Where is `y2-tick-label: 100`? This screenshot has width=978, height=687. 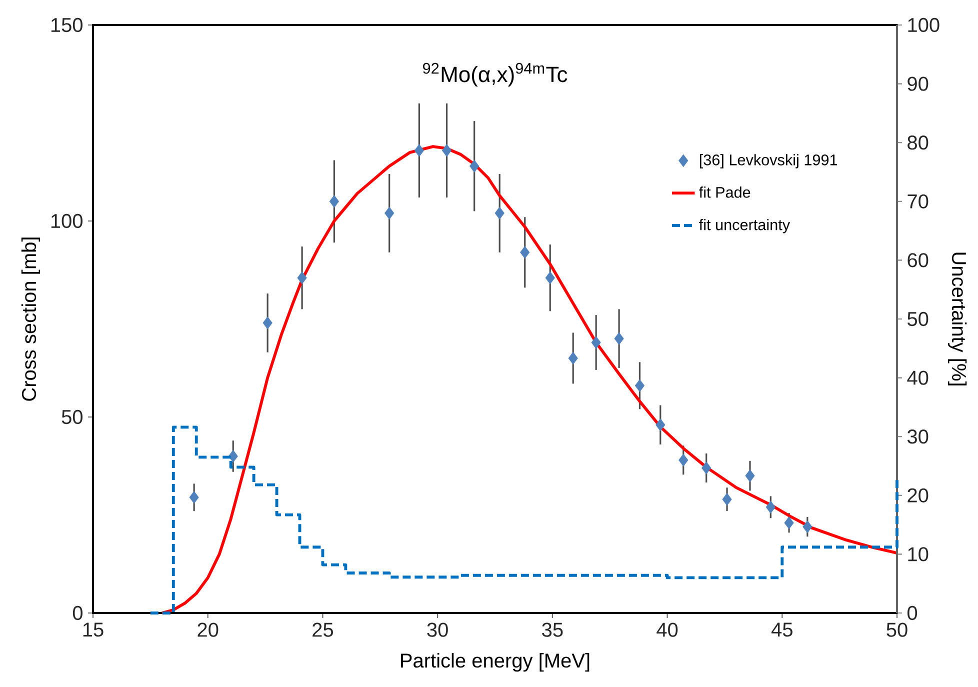
y2-tick-label: 100 is located at coordinates (924, 25).